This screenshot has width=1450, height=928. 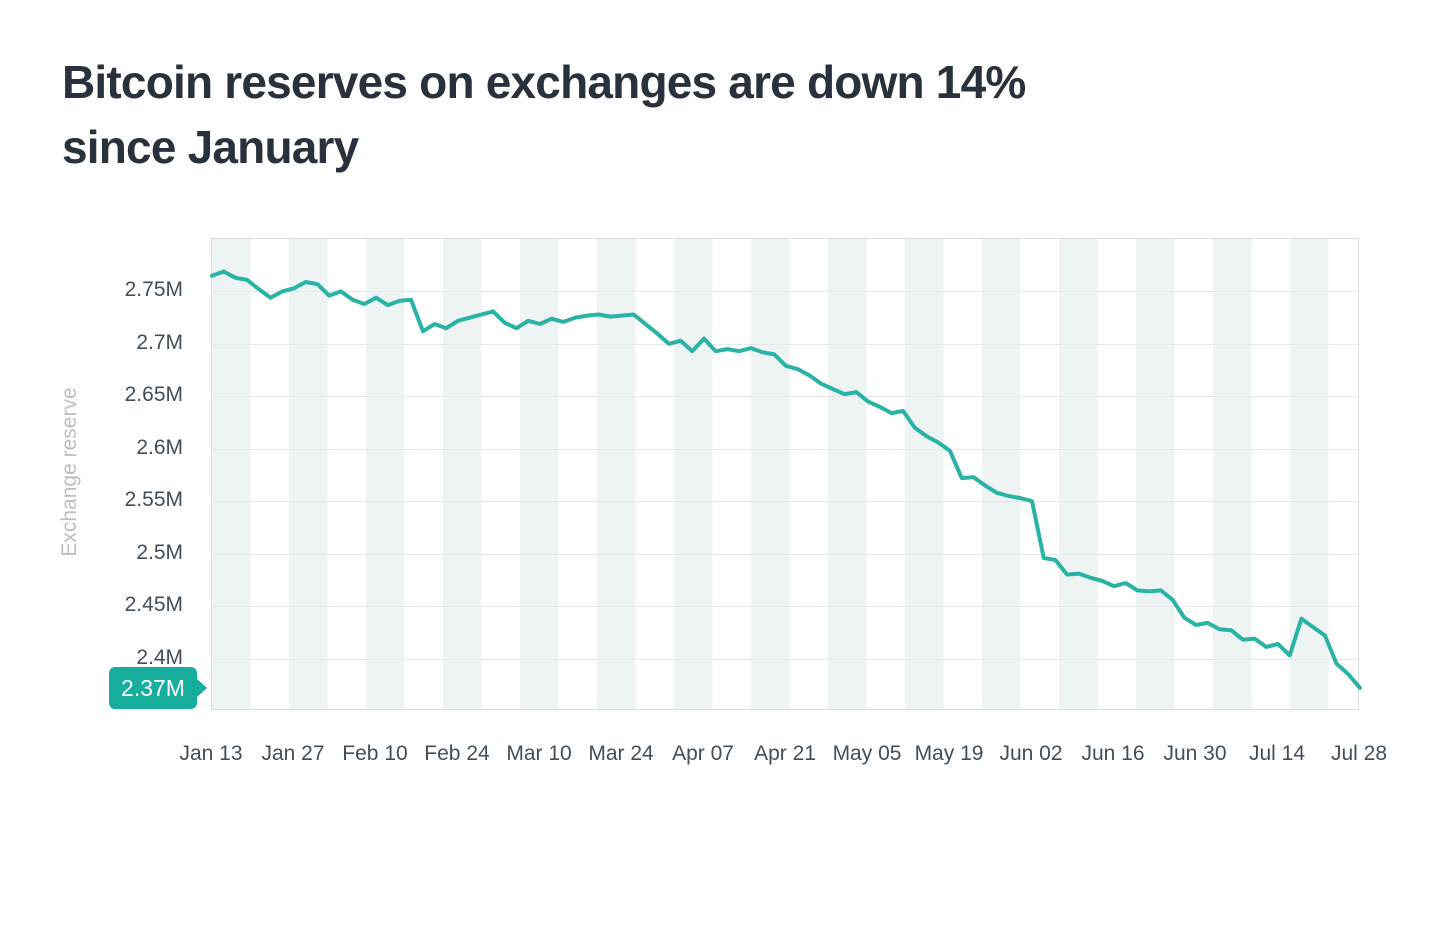 I want to click on x-tick-label: Jan 27, so click(x=293, y=753).